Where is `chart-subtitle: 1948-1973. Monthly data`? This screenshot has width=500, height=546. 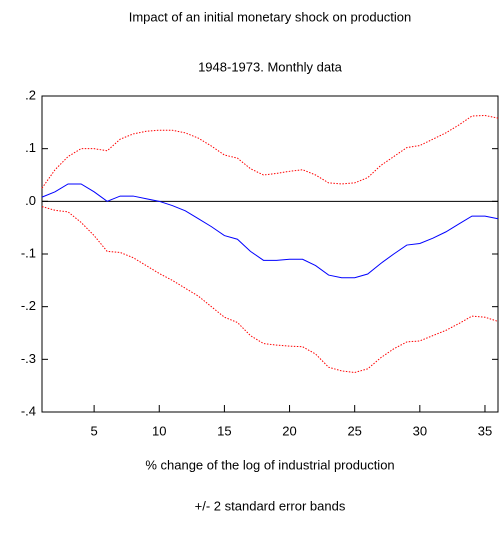 chart-subtitle: 1948-1973. Monthly data is located at coordinates (270, 66).